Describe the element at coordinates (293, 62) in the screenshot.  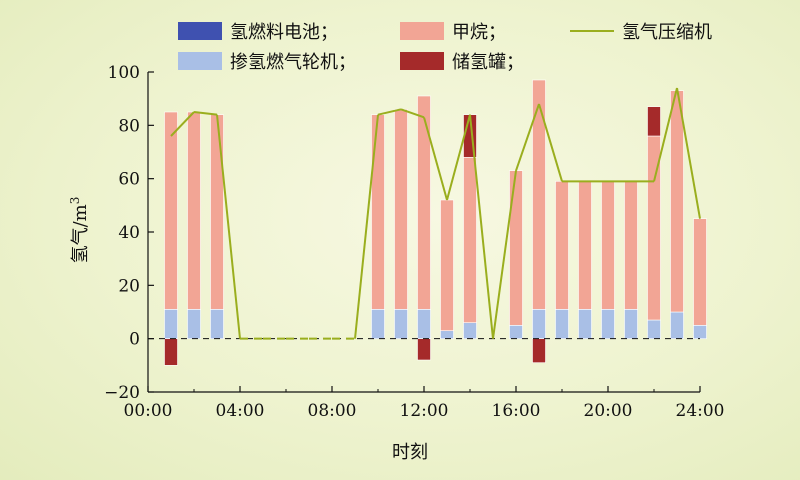
I see `legend-label: 掺氢燃气轮机；` at that location.